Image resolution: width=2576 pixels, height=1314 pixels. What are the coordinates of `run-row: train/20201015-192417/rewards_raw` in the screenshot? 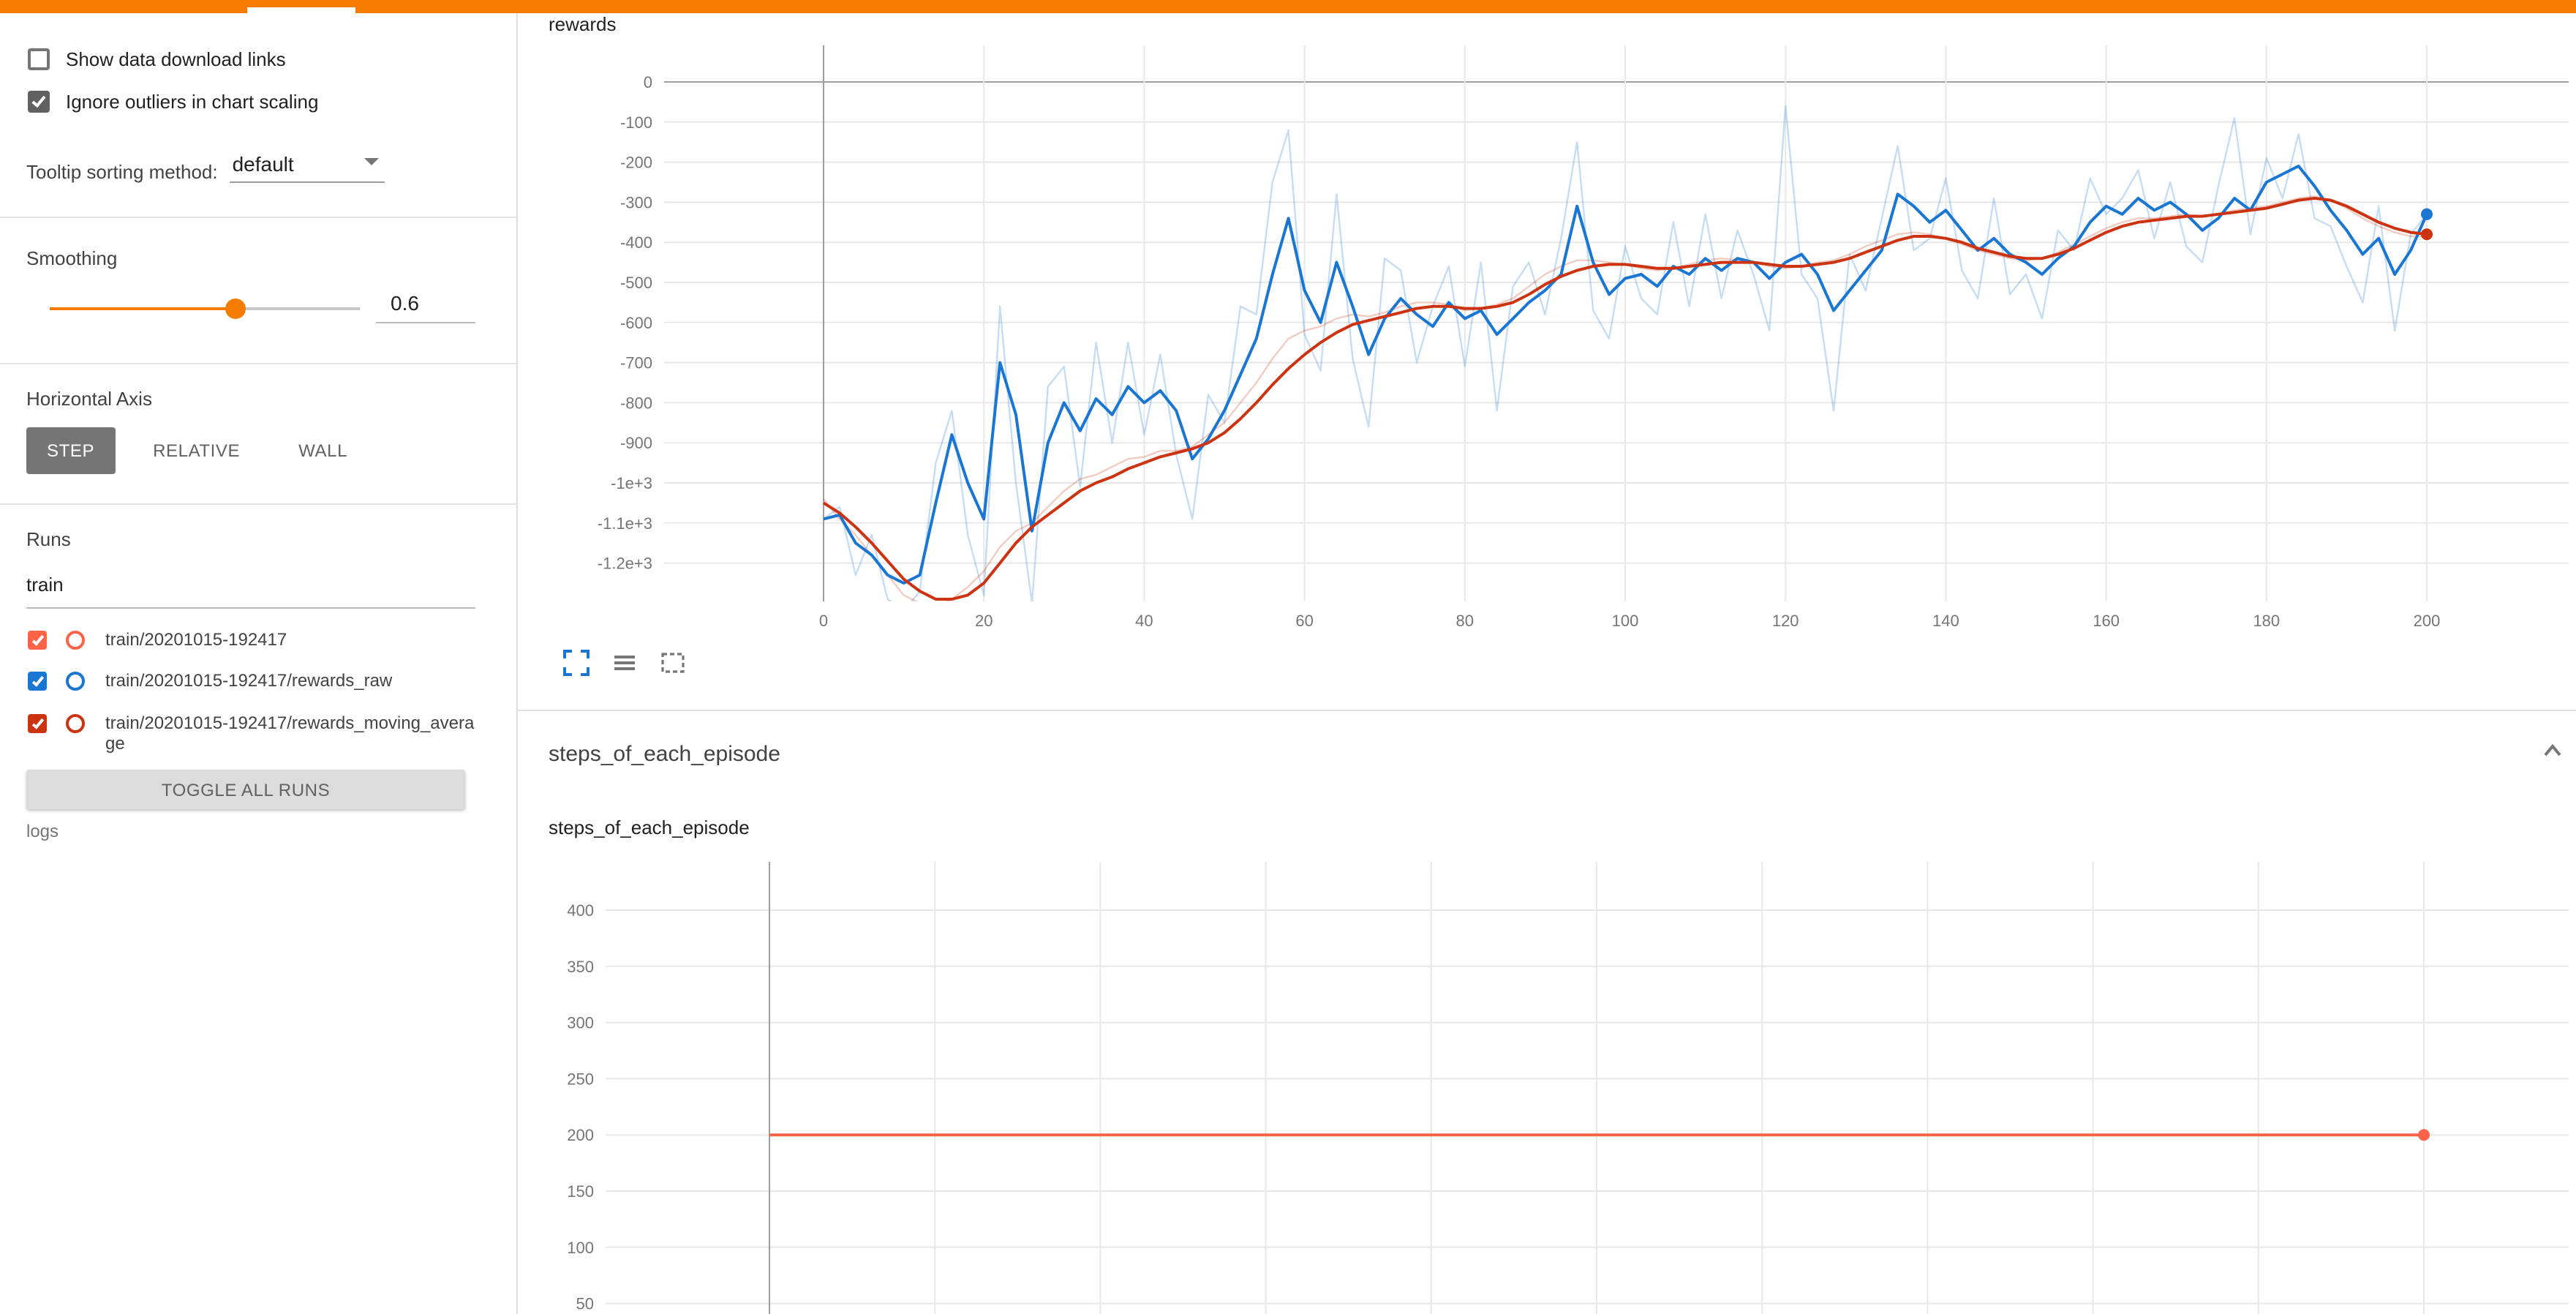 It's located at (255, 680).